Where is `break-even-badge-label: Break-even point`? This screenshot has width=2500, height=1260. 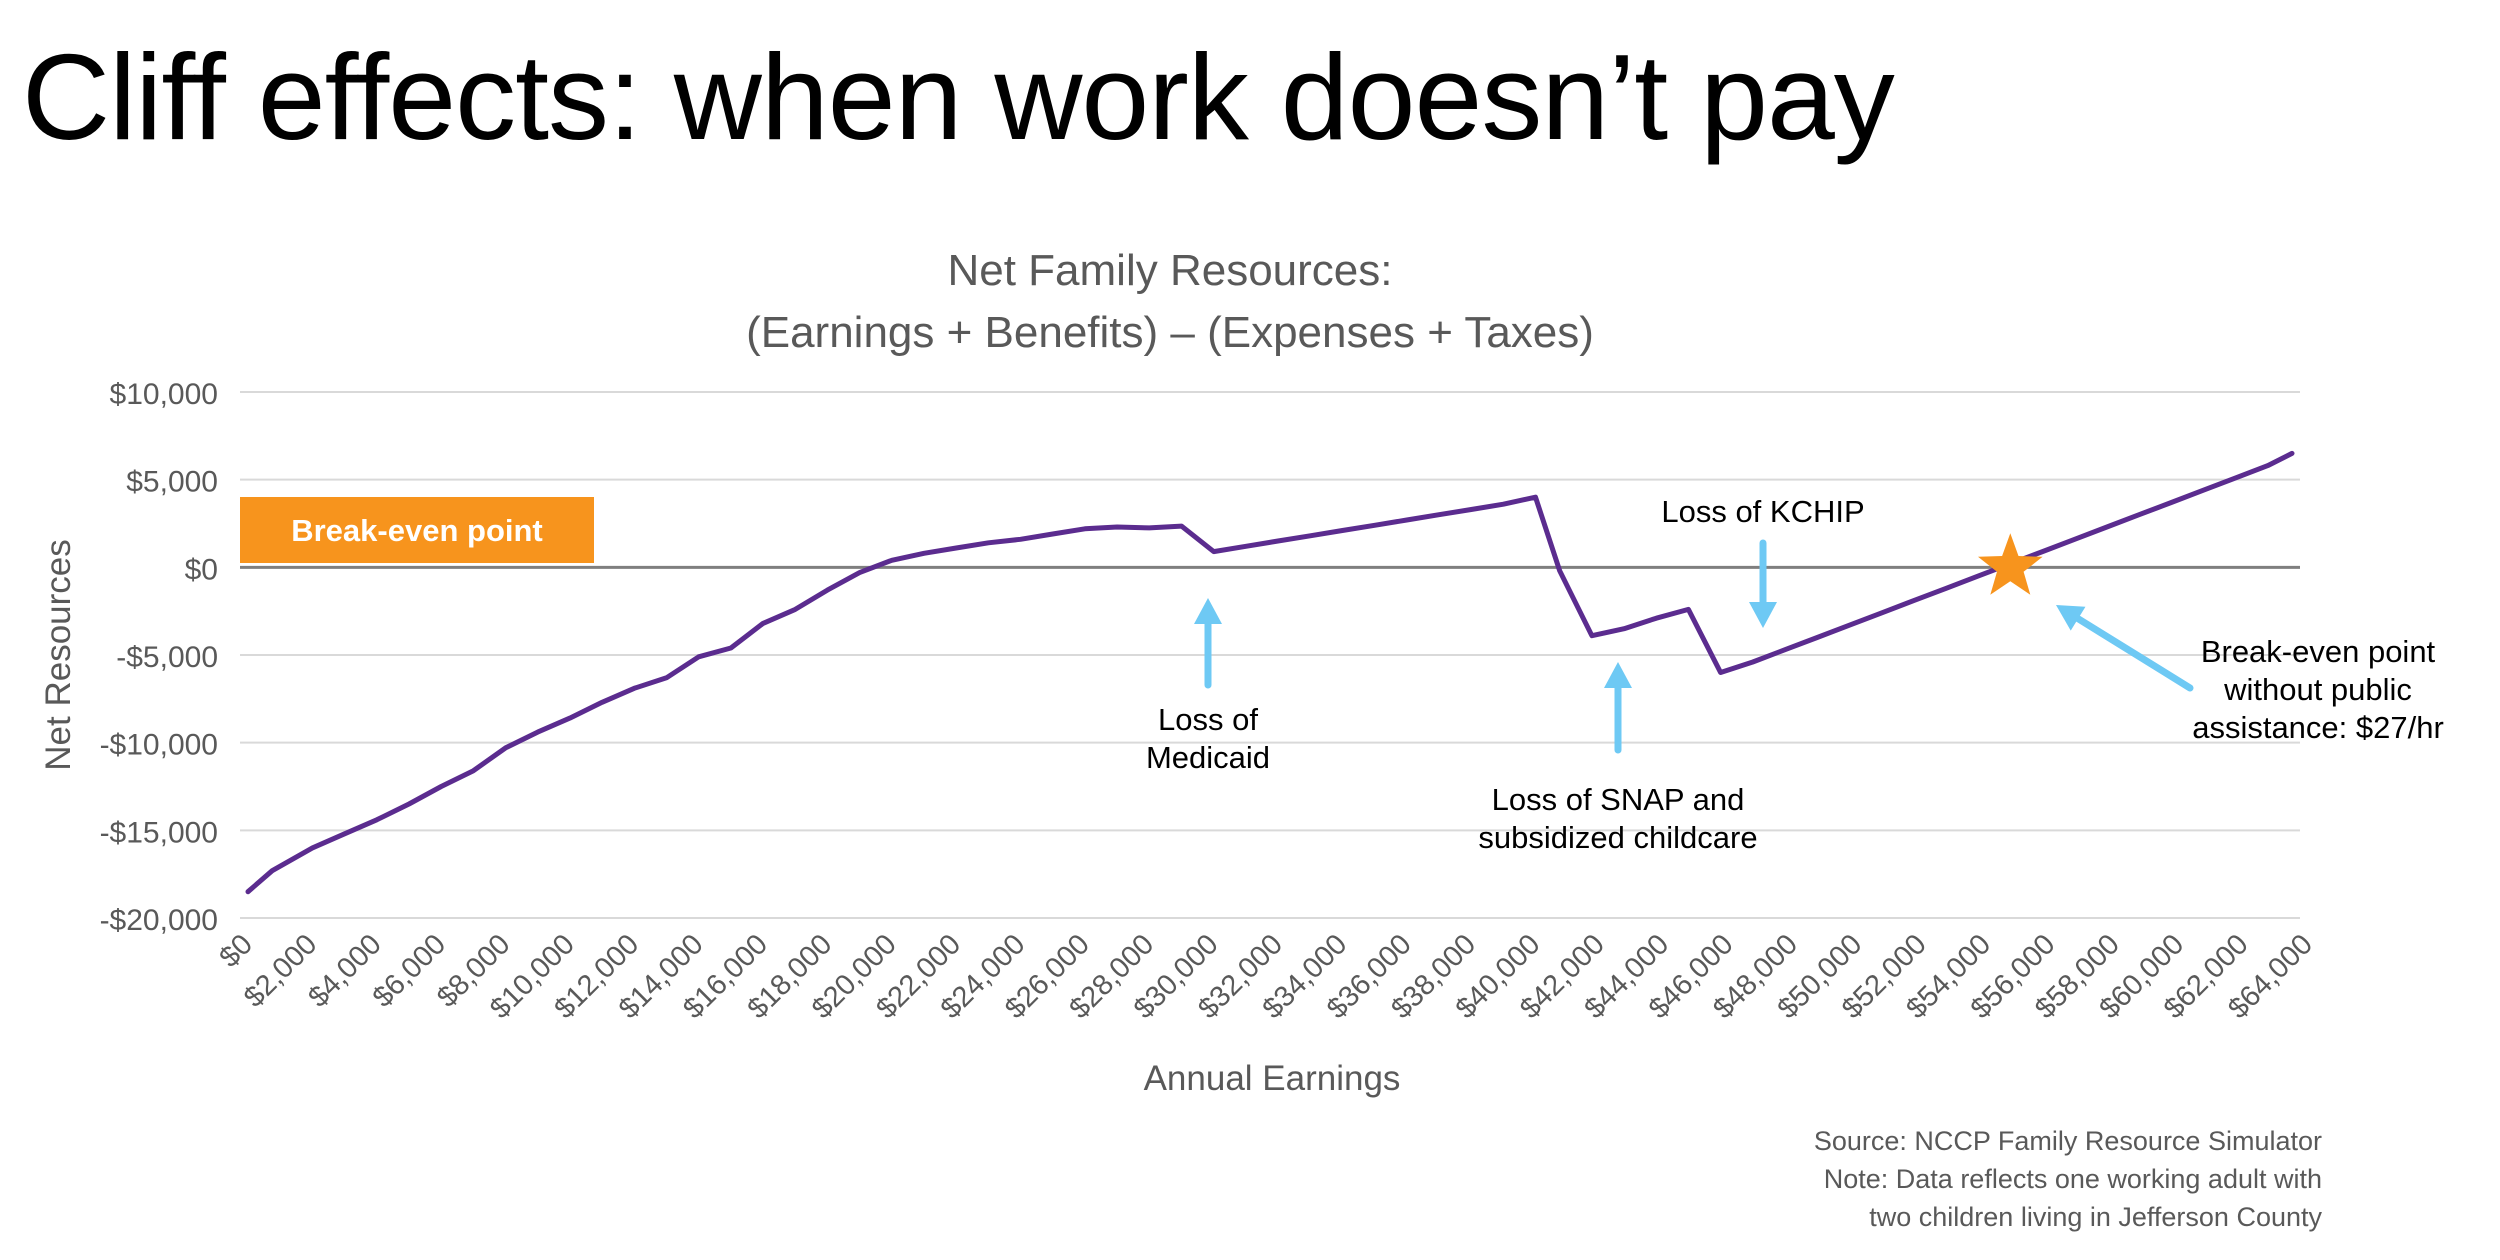
break-even-badge-label: Break-even point is located at coordinates (417, 530).